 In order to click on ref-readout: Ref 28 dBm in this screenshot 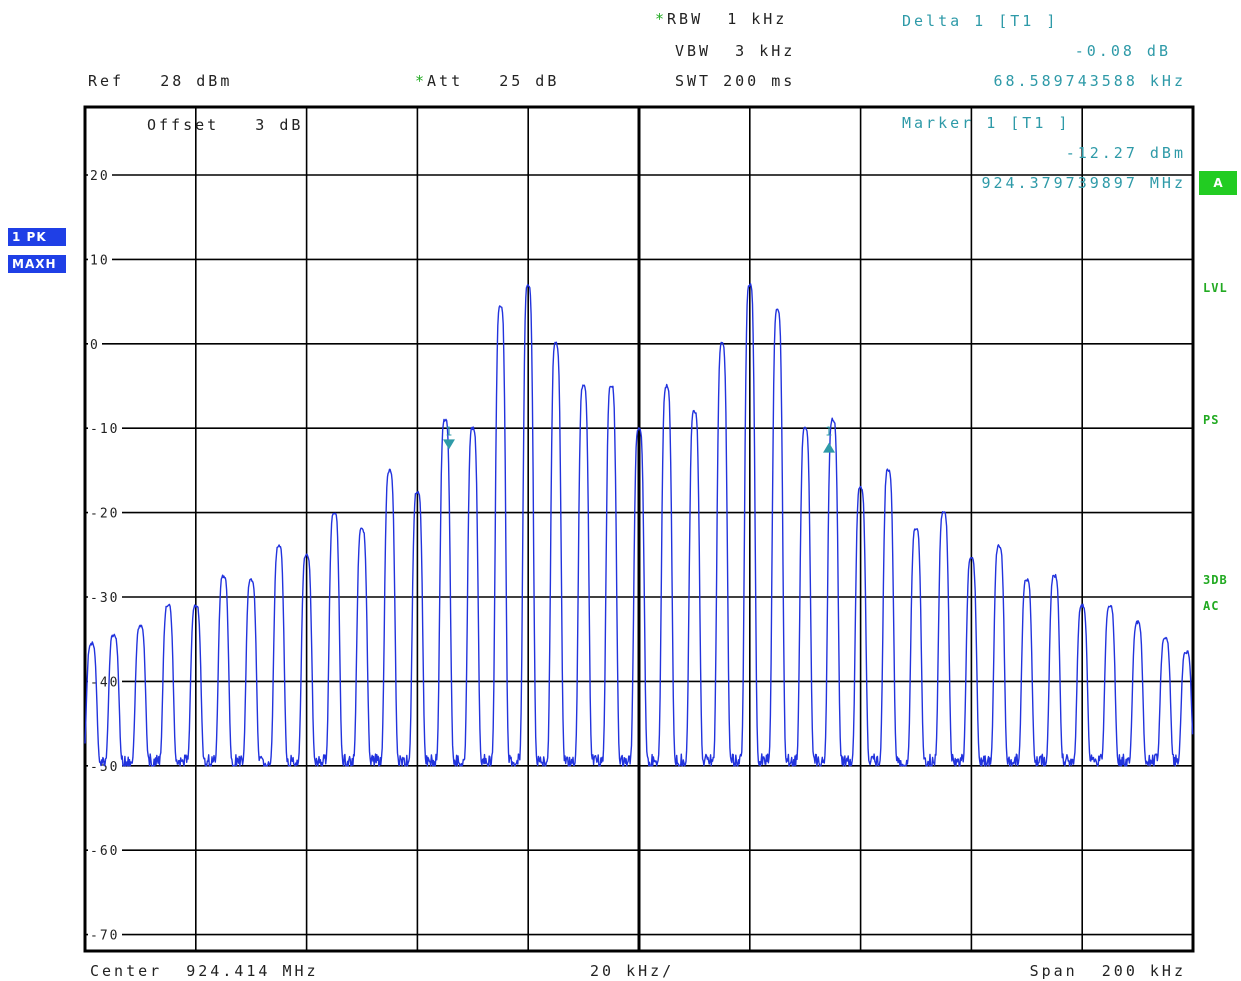, I will do `click(160, 81)`.